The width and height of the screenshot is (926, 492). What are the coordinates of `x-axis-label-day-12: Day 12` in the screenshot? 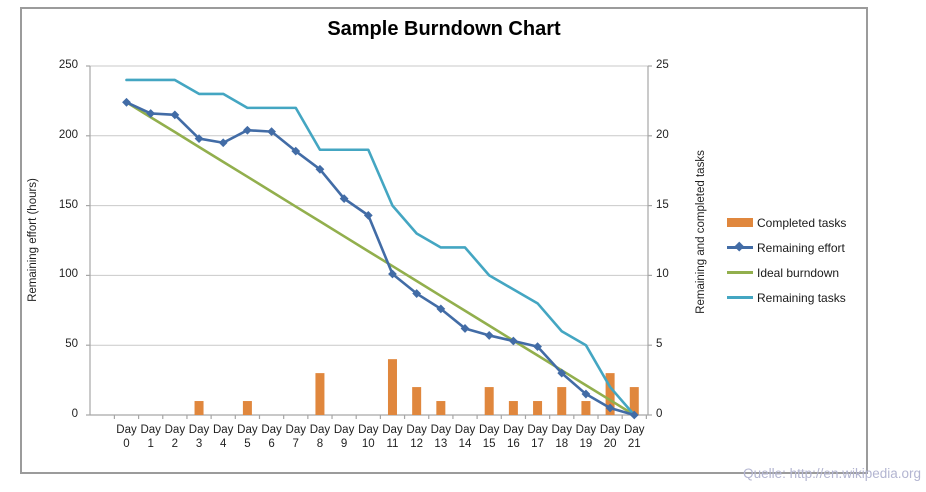 It's located at (416, 437).